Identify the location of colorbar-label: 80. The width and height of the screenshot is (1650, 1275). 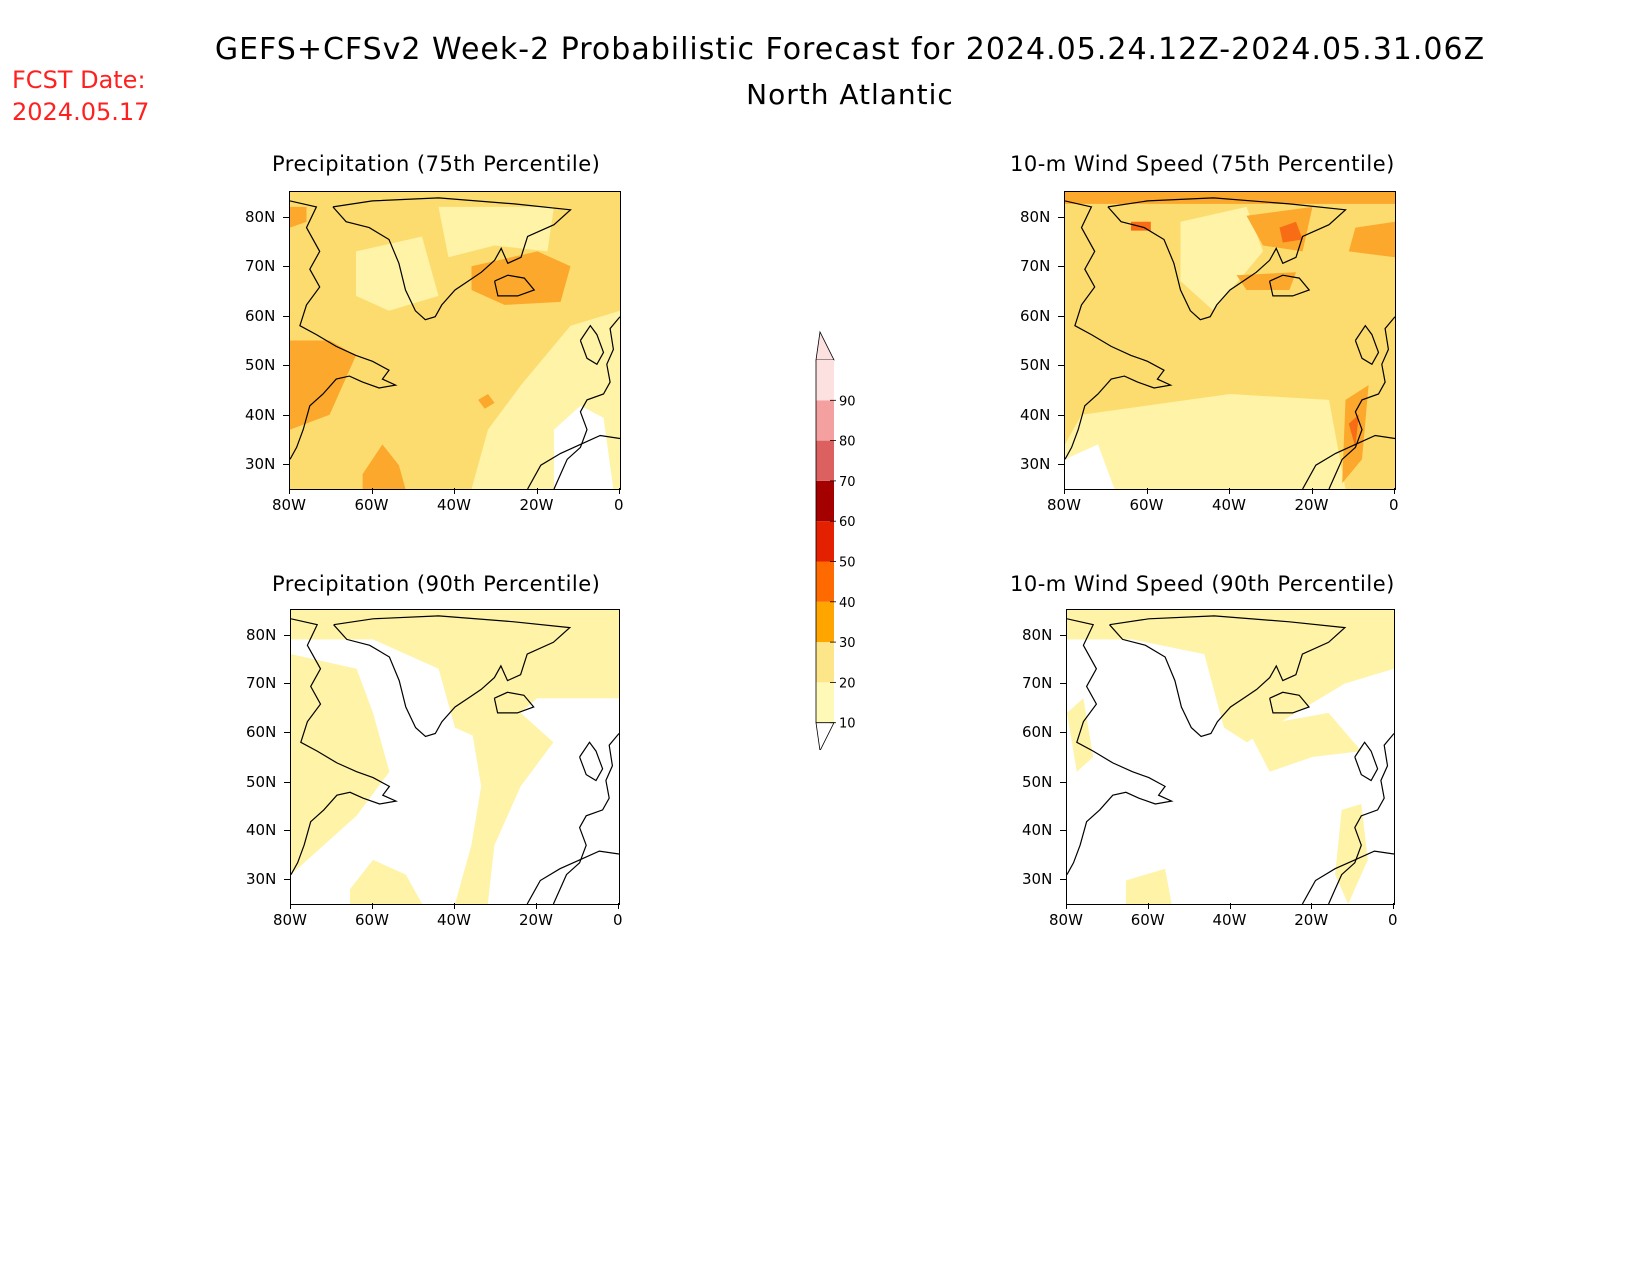
(847, 442).